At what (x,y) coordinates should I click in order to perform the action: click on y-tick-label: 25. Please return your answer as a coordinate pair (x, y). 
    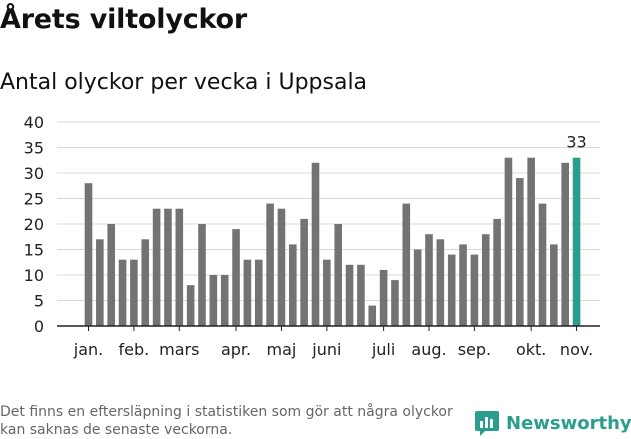
    Looking at the image, I should click on (34, 199).